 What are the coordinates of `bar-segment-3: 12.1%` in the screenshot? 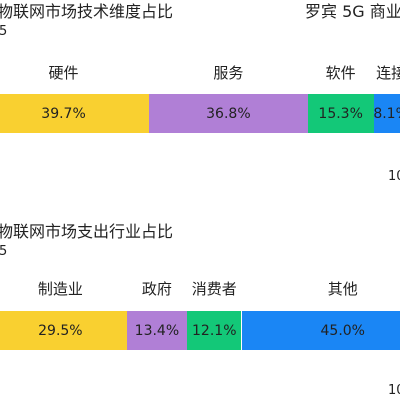 It's located at (214, 330).